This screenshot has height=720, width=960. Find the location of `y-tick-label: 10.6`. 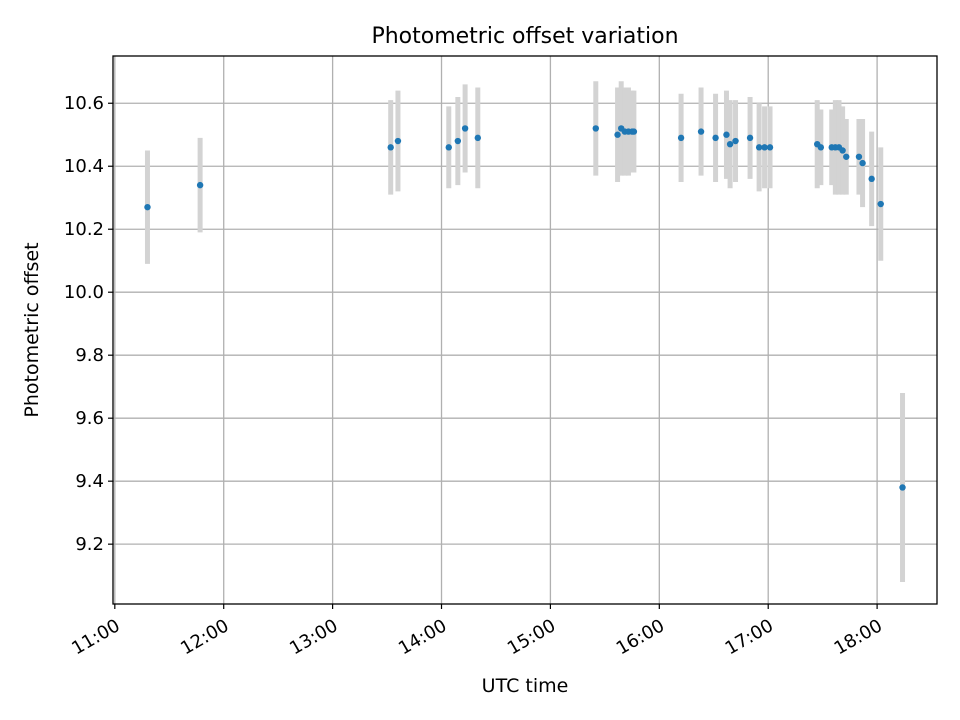

y-tick-label: 10.6 is located at coordinates (84, 103).